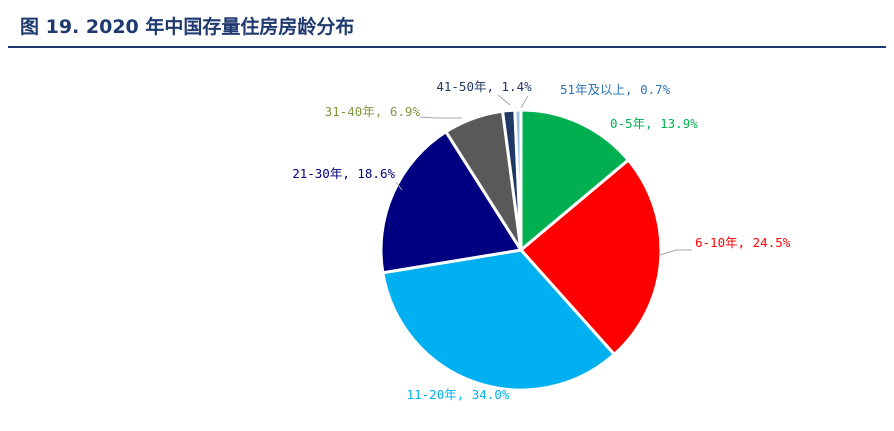 This screenshot has height=431, width=894. I want to click on figure-title: 图 19. 2020 年中国存量住房房龄分布, so click(187, 27).